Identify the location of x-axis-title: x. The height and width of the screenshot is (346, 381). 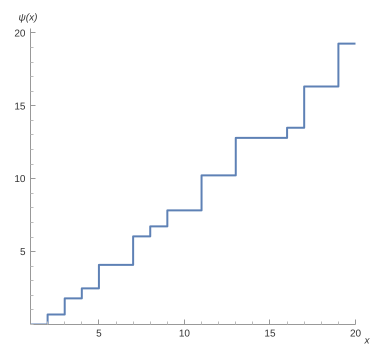
(367, 341).